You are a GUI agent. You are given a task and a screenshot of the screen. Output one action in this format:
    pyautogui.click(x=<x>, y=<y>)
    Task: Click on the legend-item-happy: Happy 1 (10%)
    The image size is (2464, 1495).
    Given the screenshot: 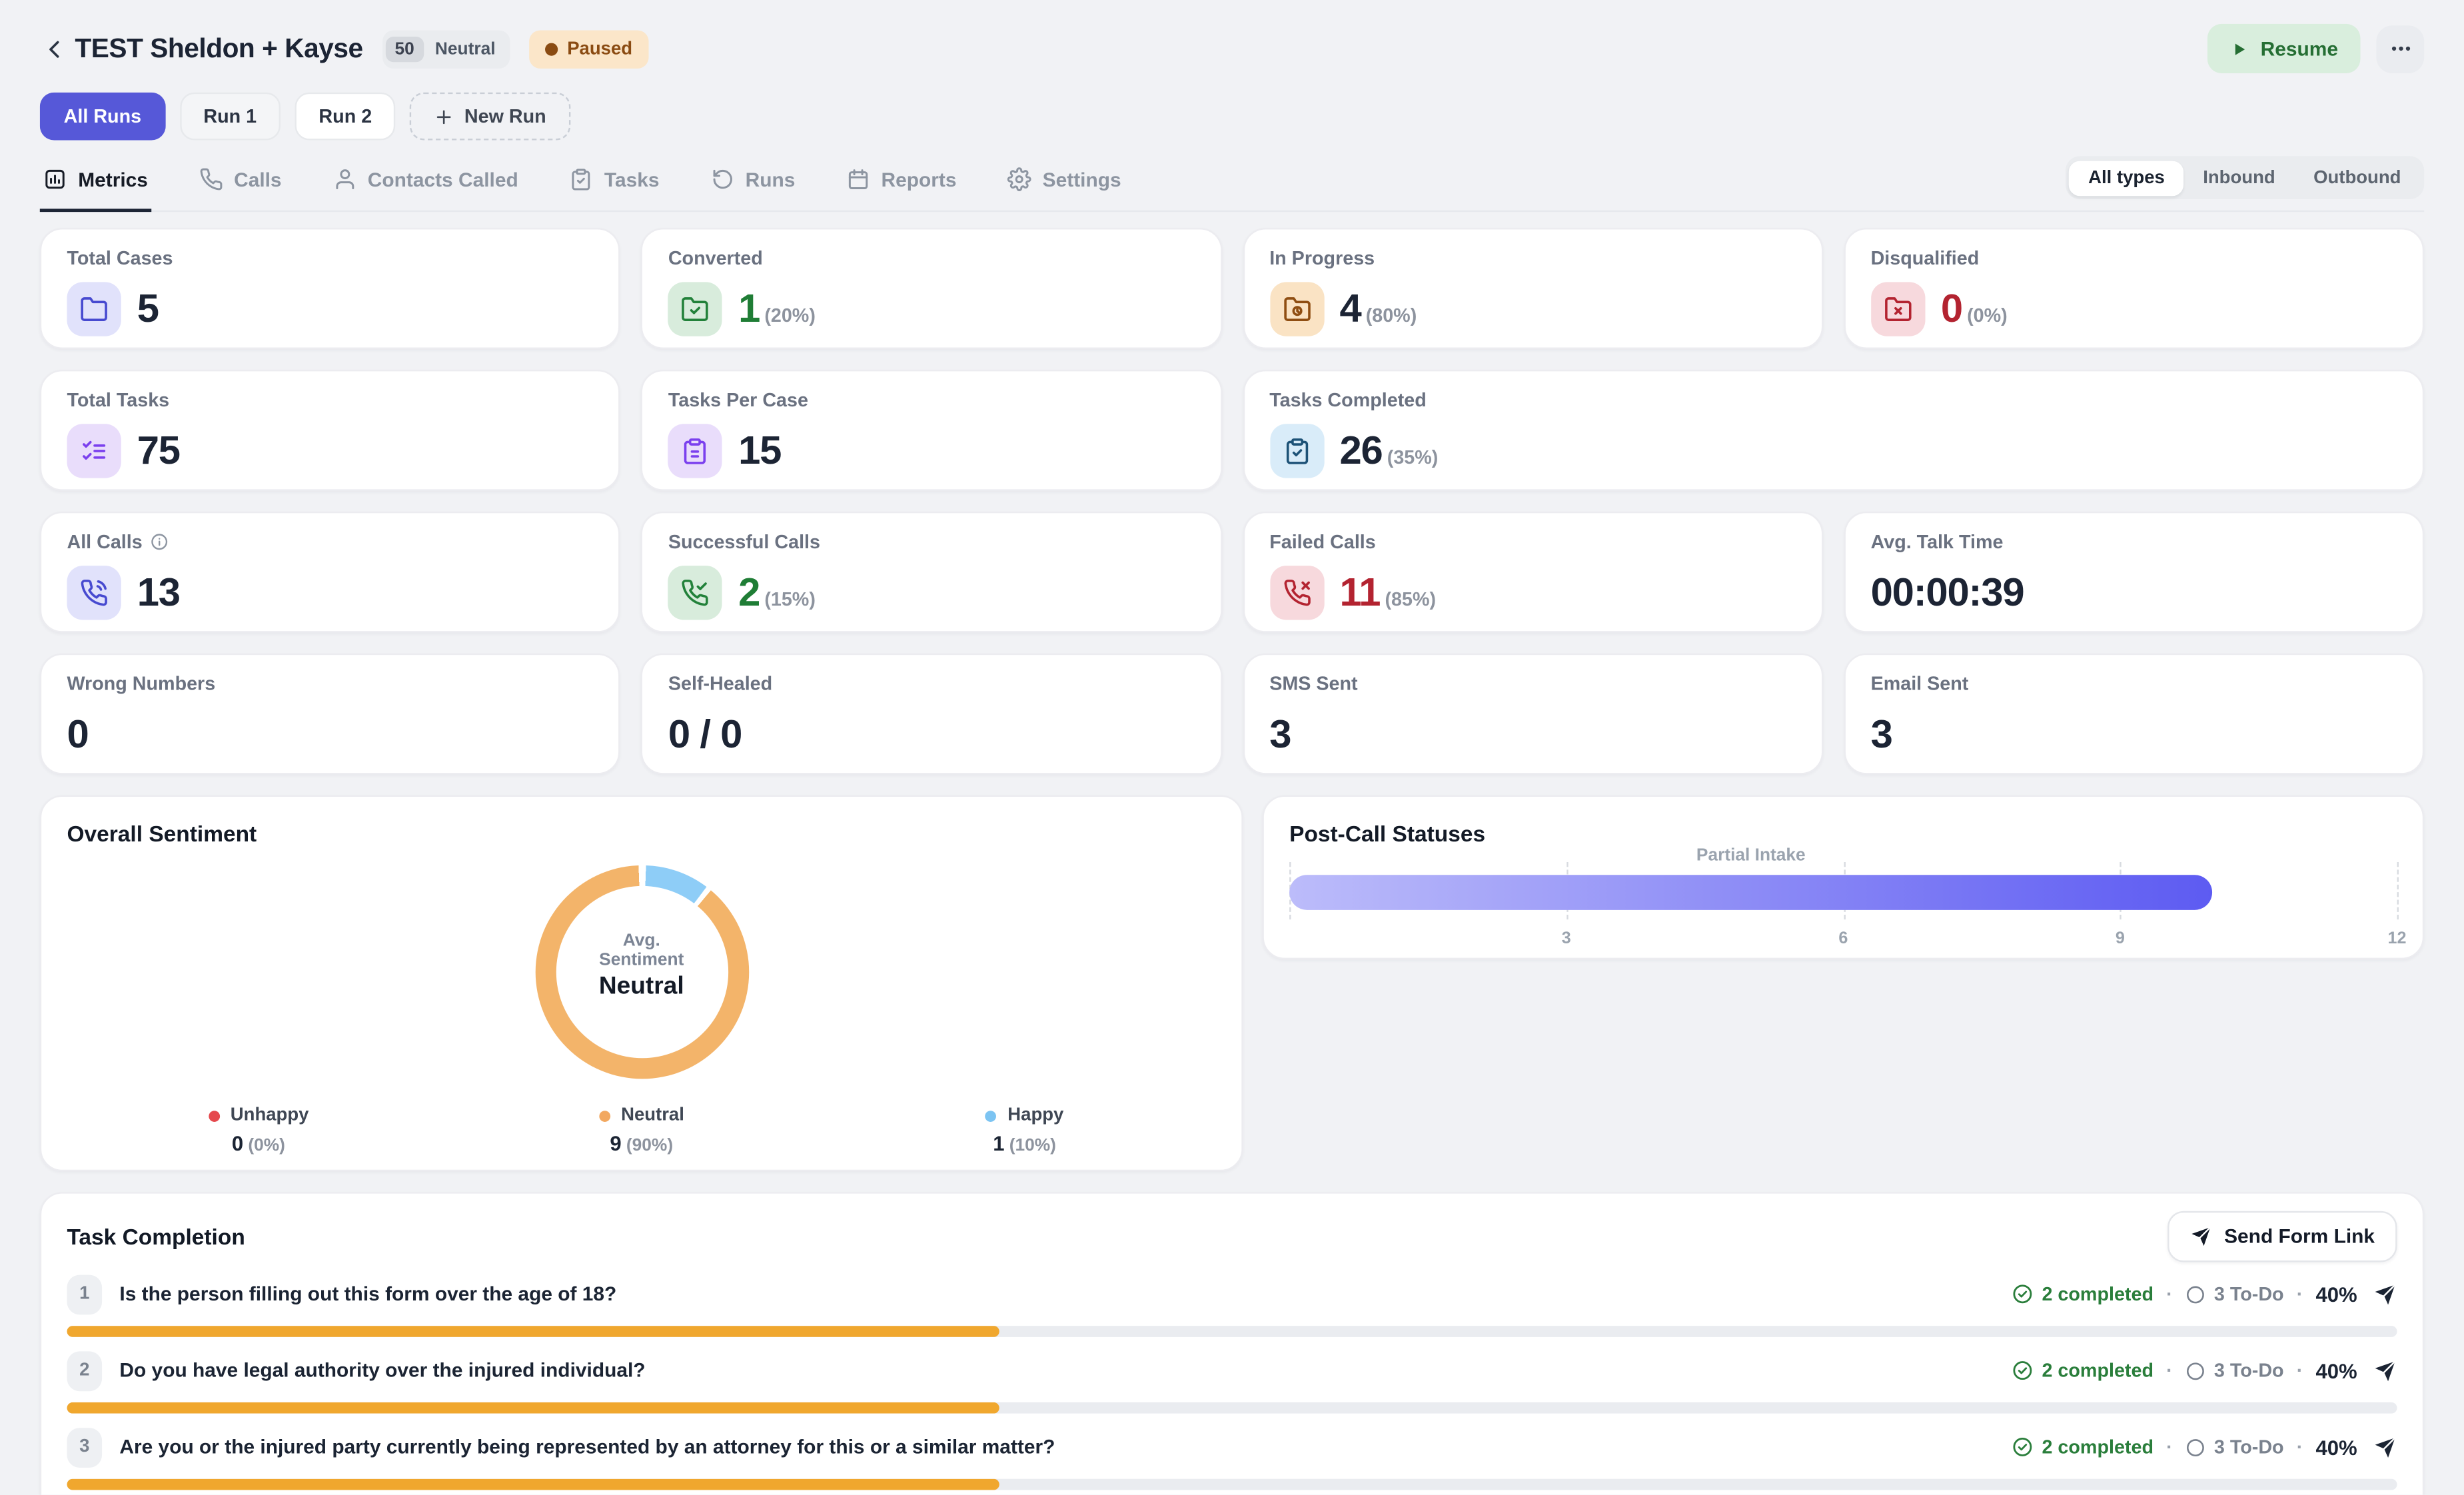 What is the action you would take?
    pyautogui.click(x=1024, y=1130)
    